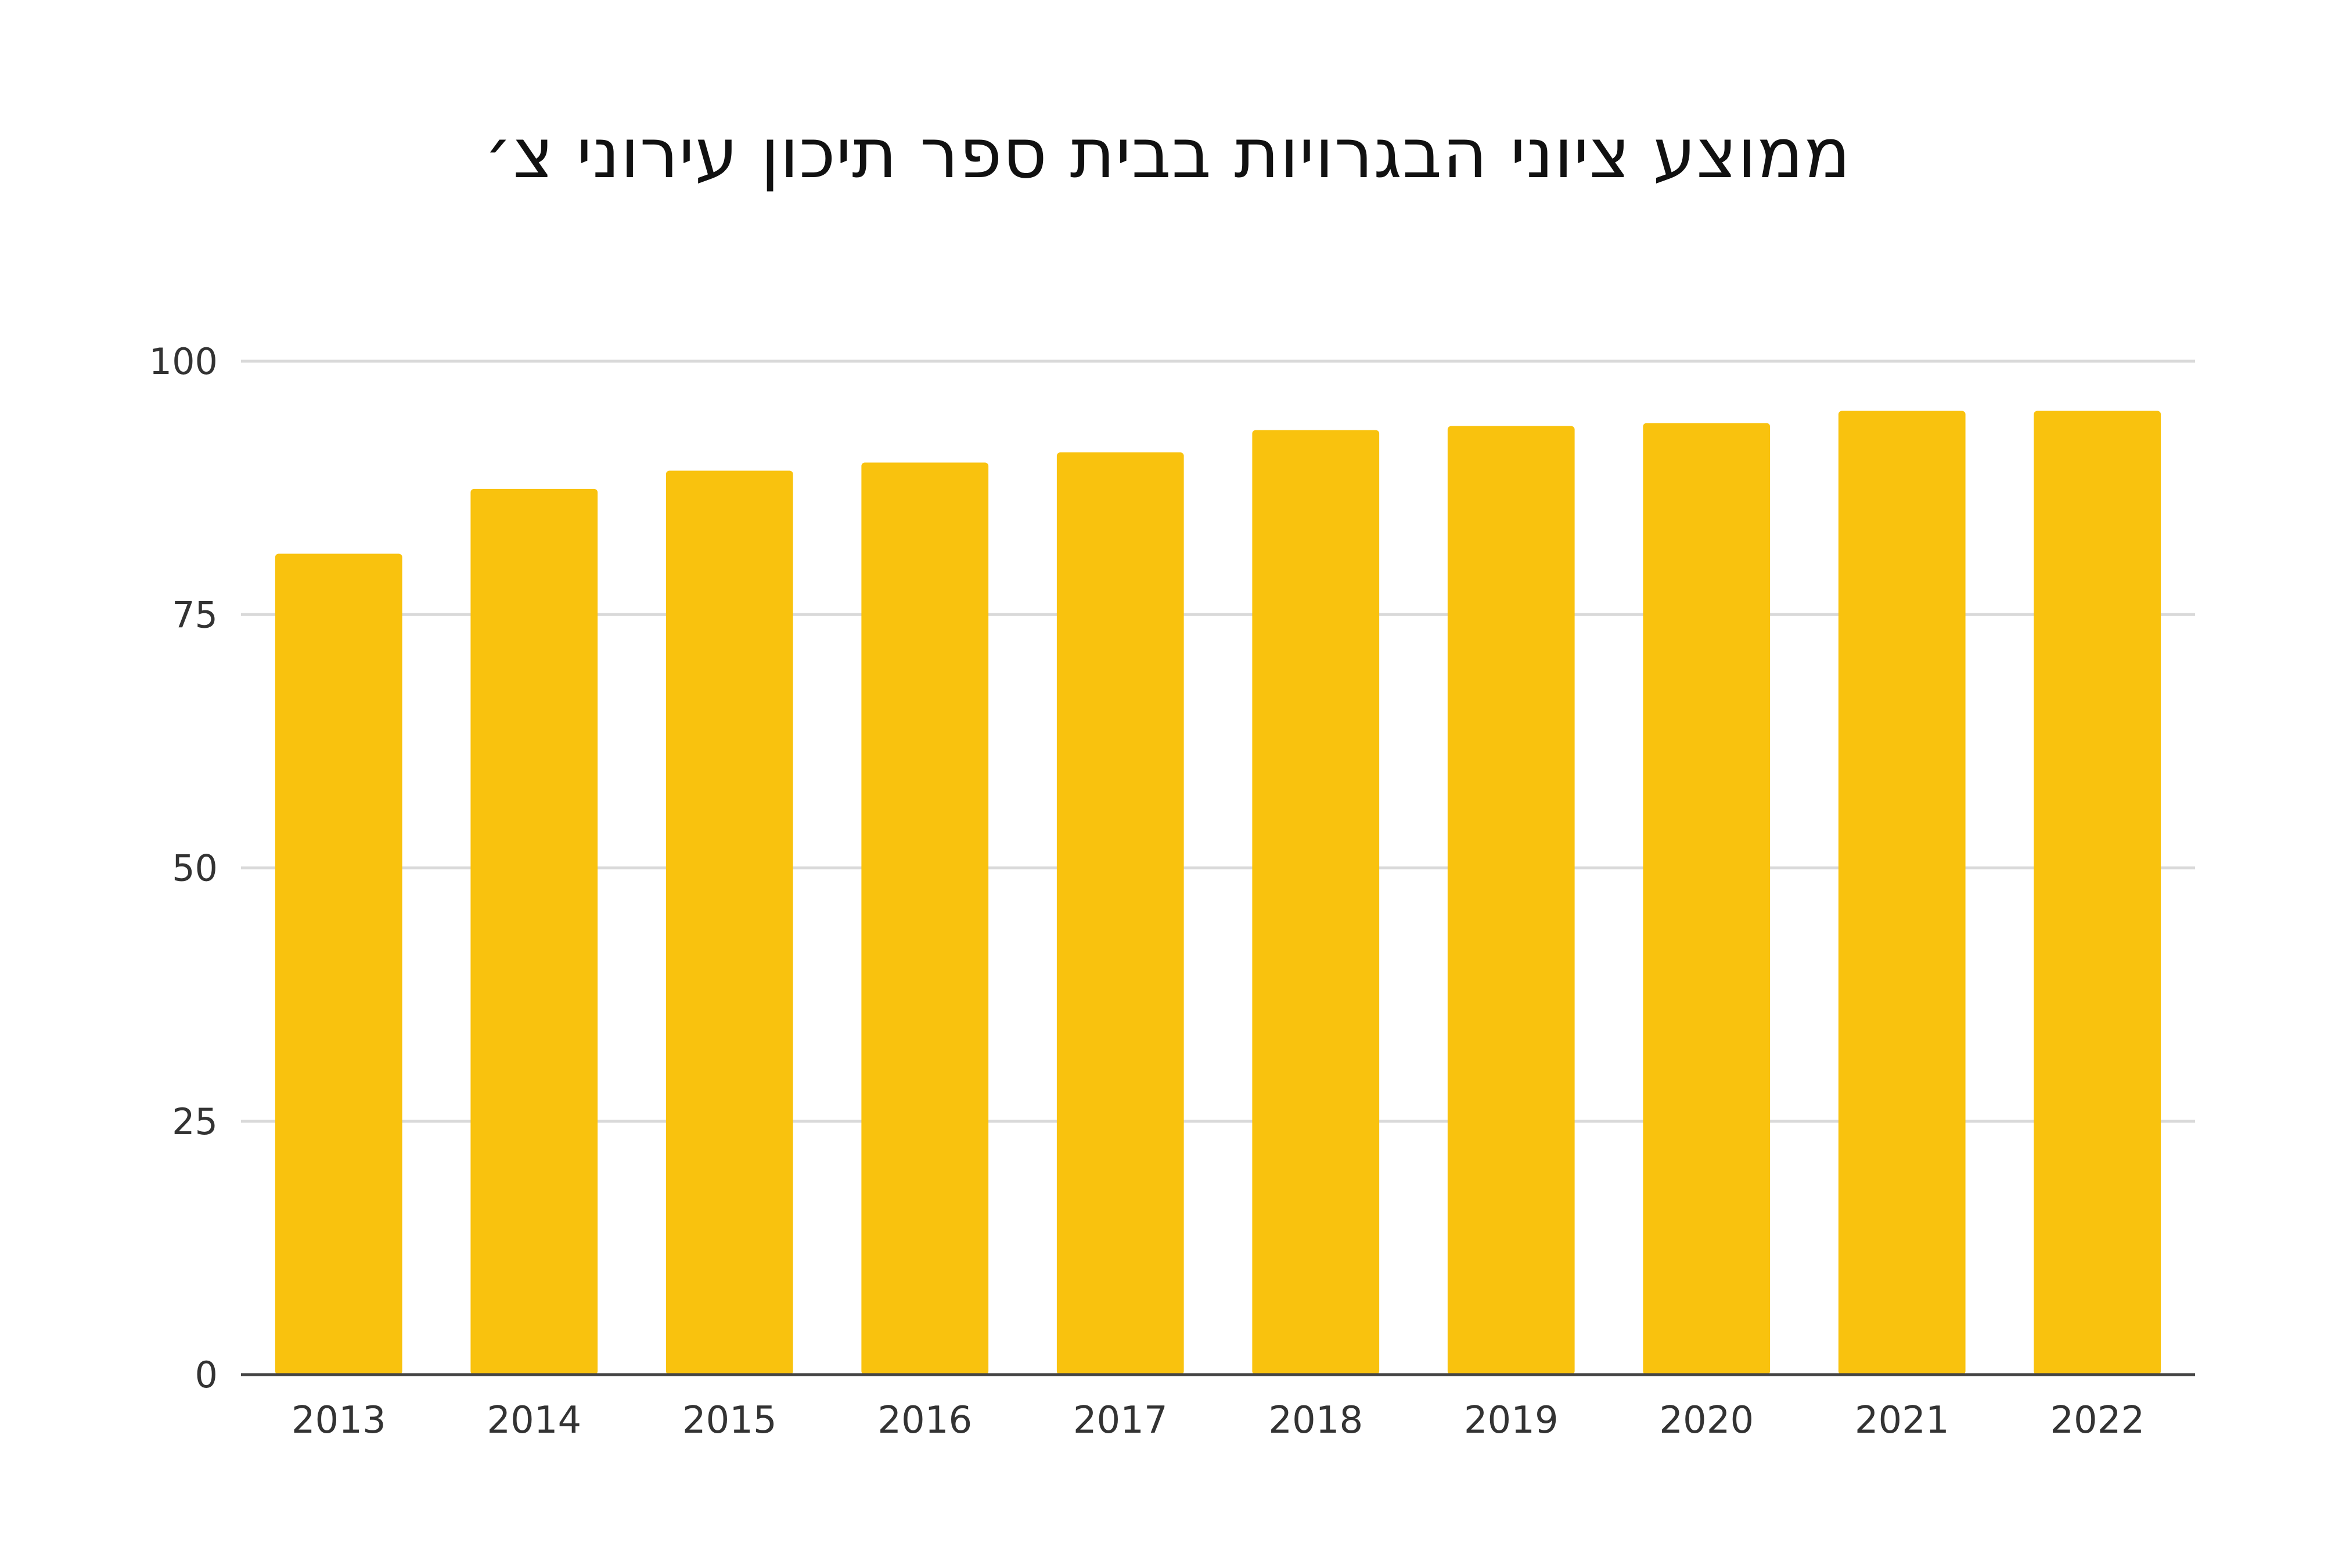 This screenshot has width=2335, height=1568. What do you see at coordinates (195, 1122) in the screenshot?
I see `y-tick-label: 25` at bounding box center [195, 1122].